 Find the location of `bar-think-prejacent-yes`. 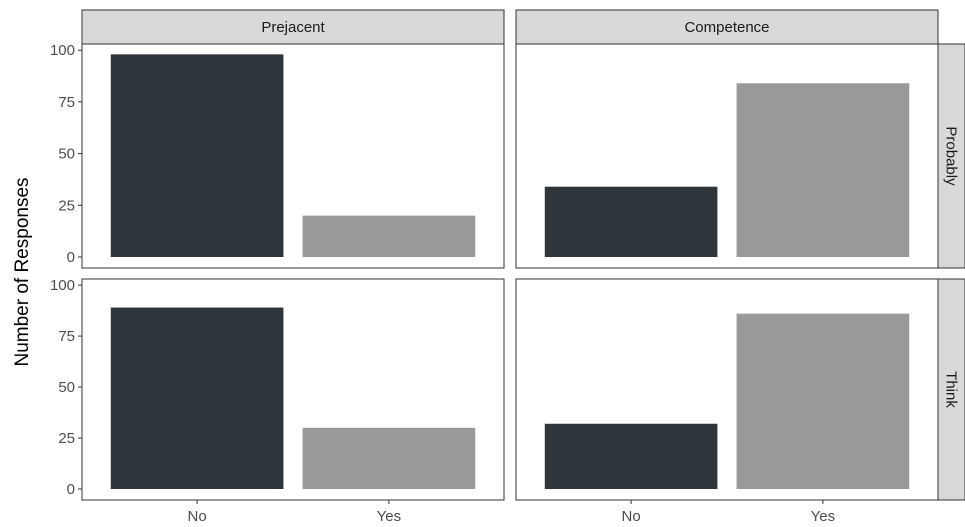

bar-think-prejacent-yes is located at coordinates (389, 458).